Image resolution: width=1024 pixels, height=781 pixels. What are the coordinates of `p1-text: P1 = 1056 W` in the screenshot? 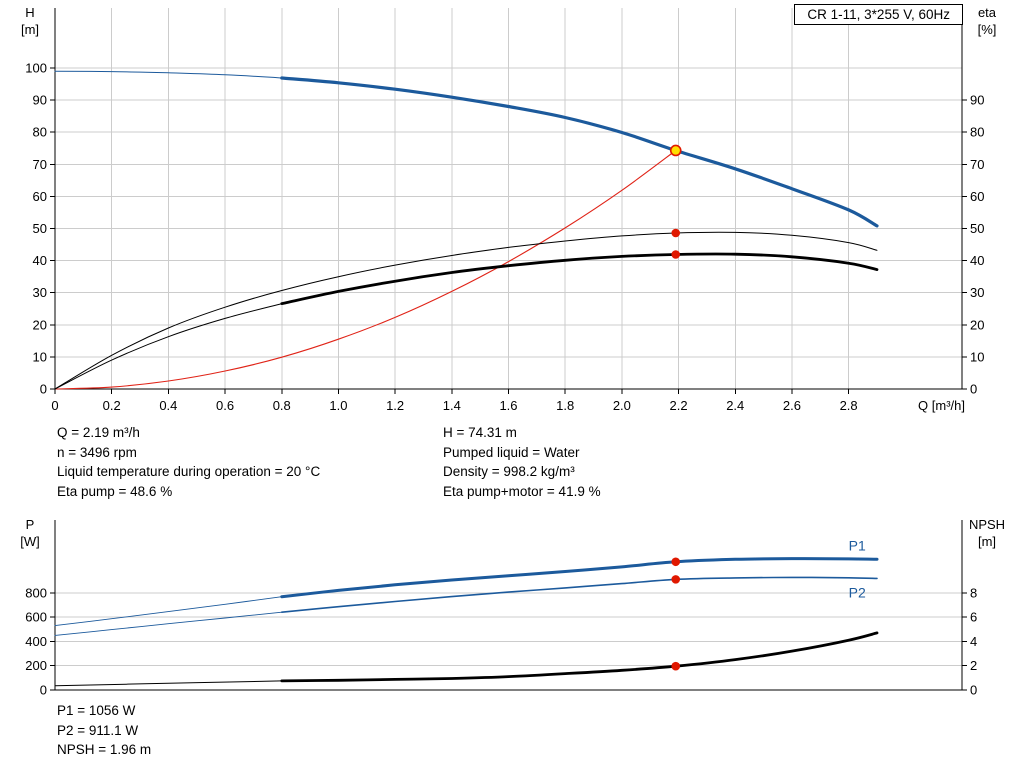 It's located at (96, 710).